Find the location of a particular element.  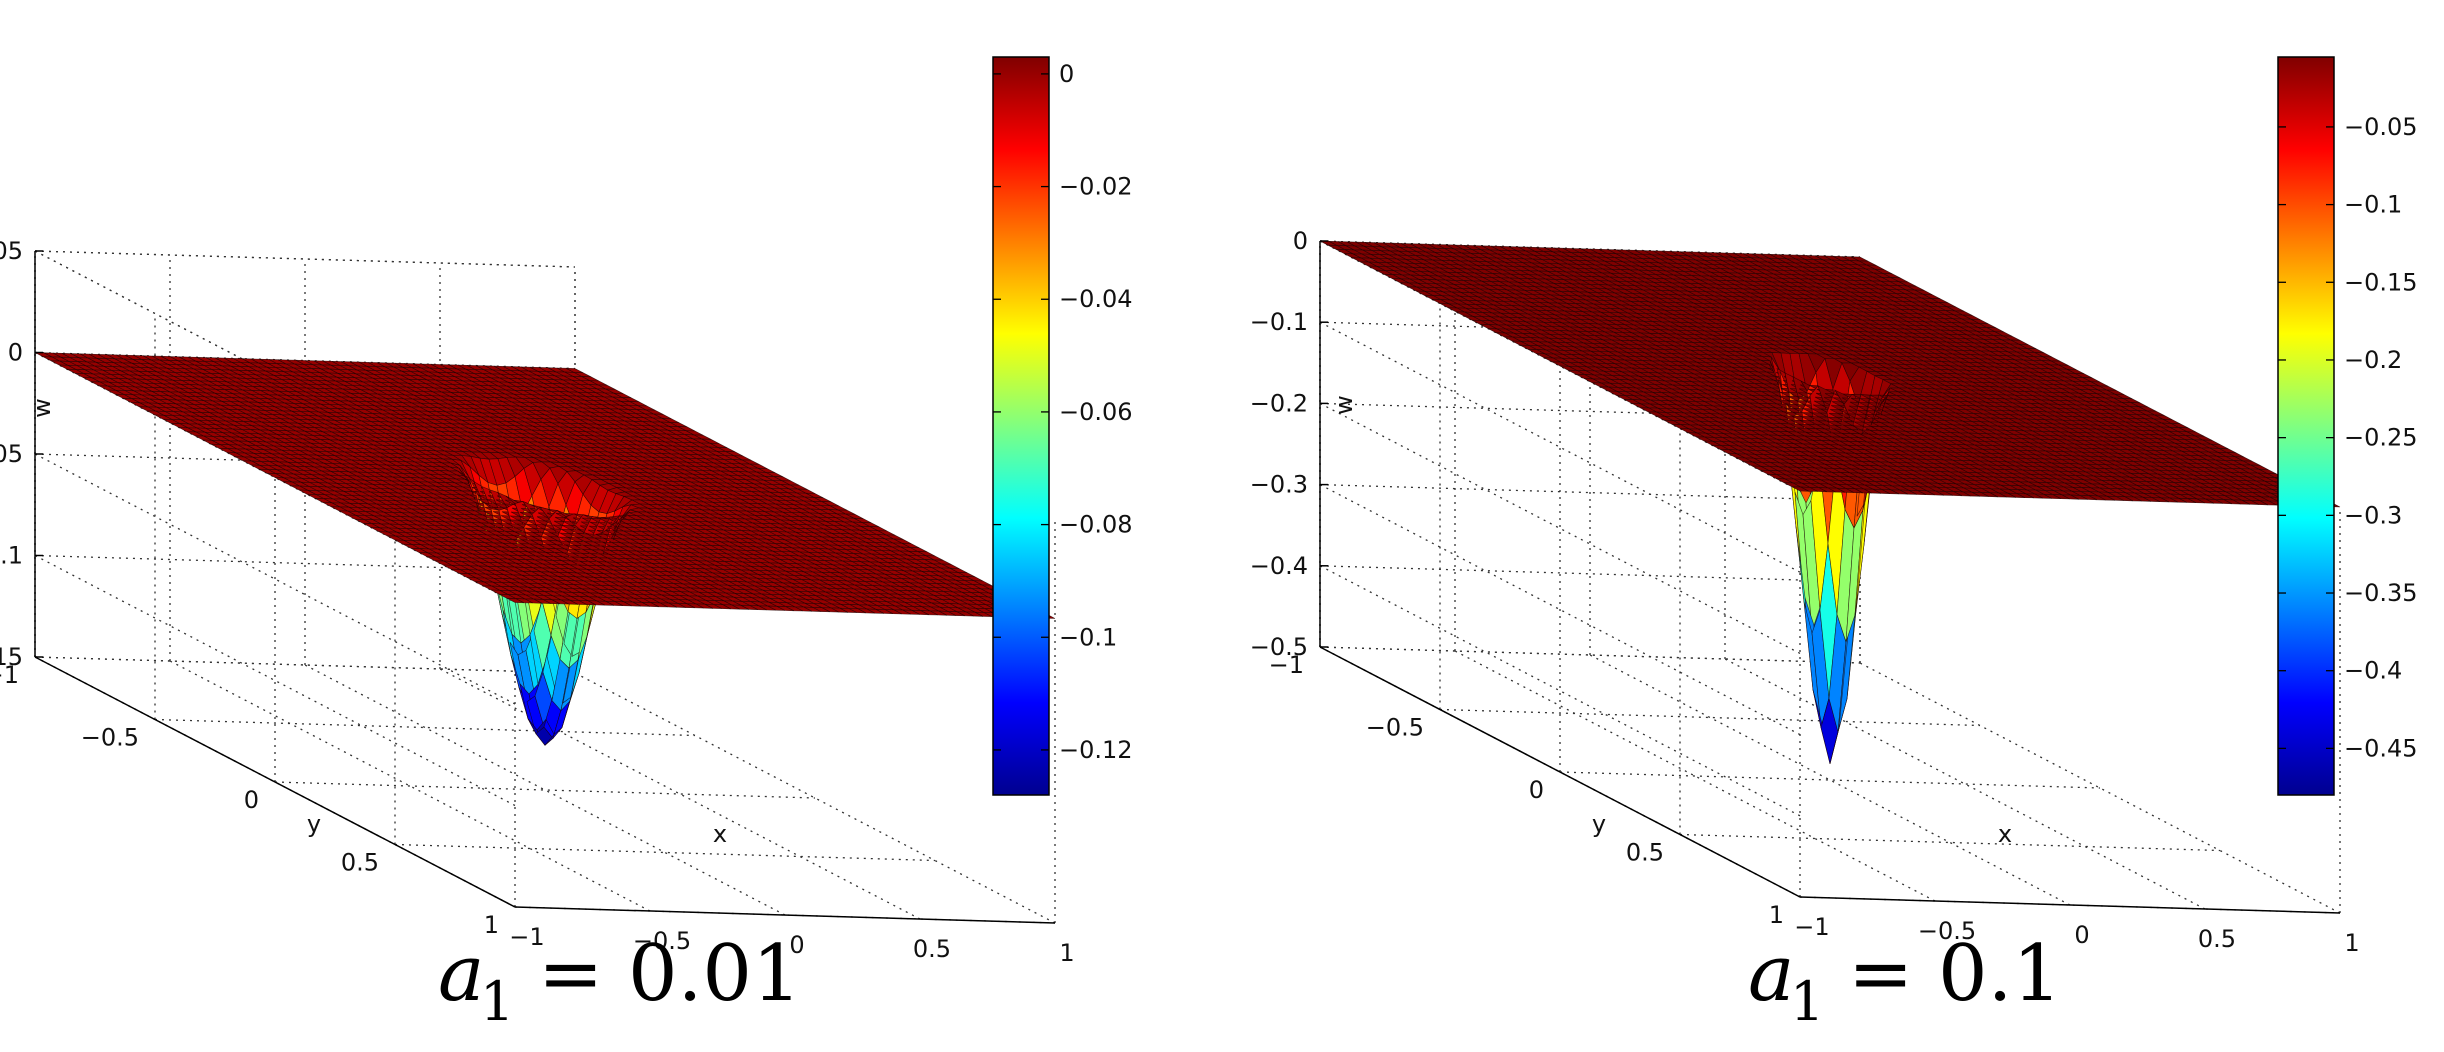

caption-relation: = is located at coordinates (570, 974).